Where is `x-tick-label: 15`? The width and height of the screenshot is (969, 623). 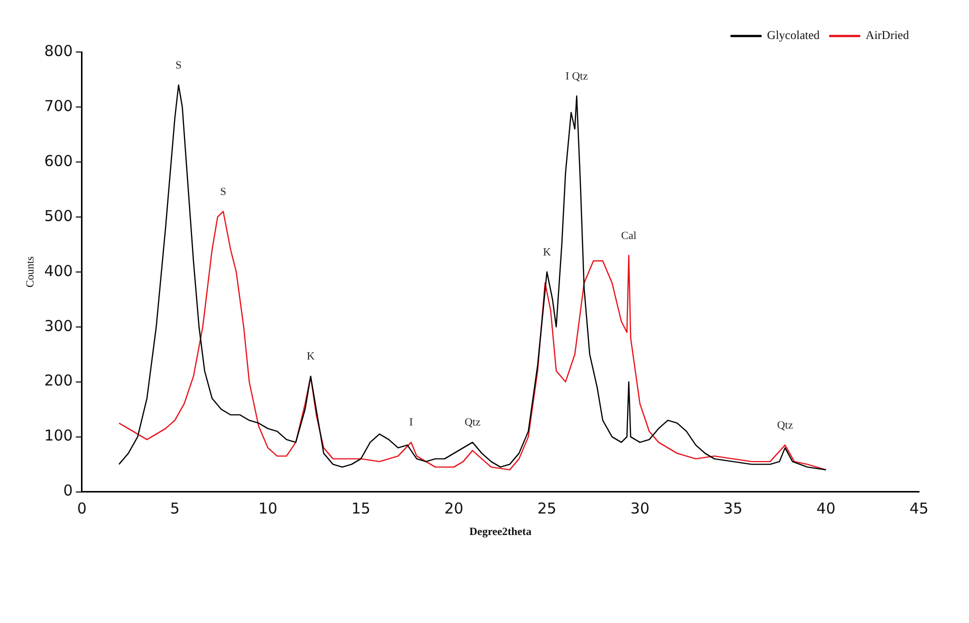 x-tick-label: 15 is located at coordinates (360, 509).